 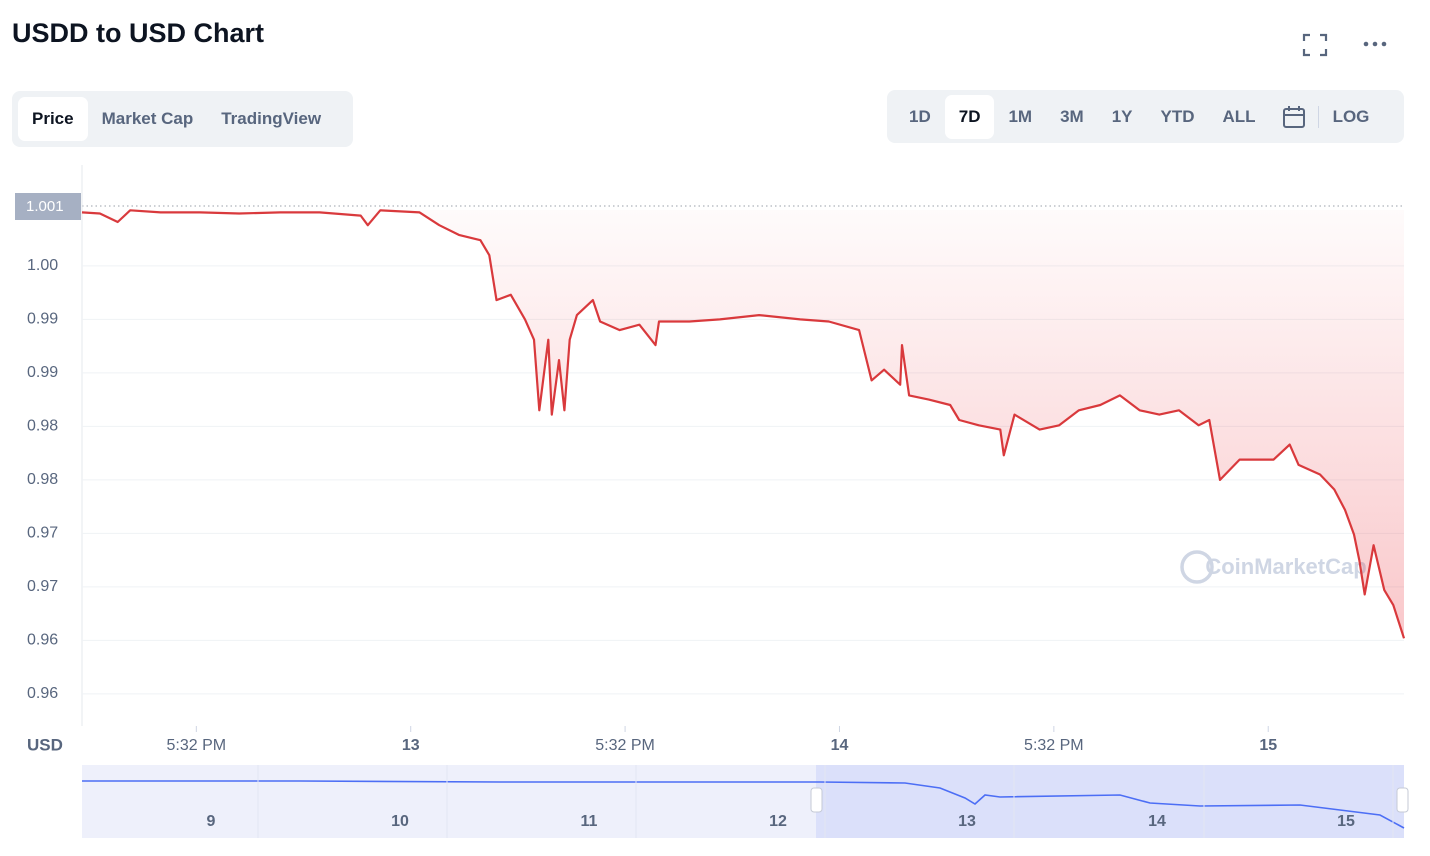 I want to click on tab-group: Price Market Cap TradingView, so click(x=182, y=119).